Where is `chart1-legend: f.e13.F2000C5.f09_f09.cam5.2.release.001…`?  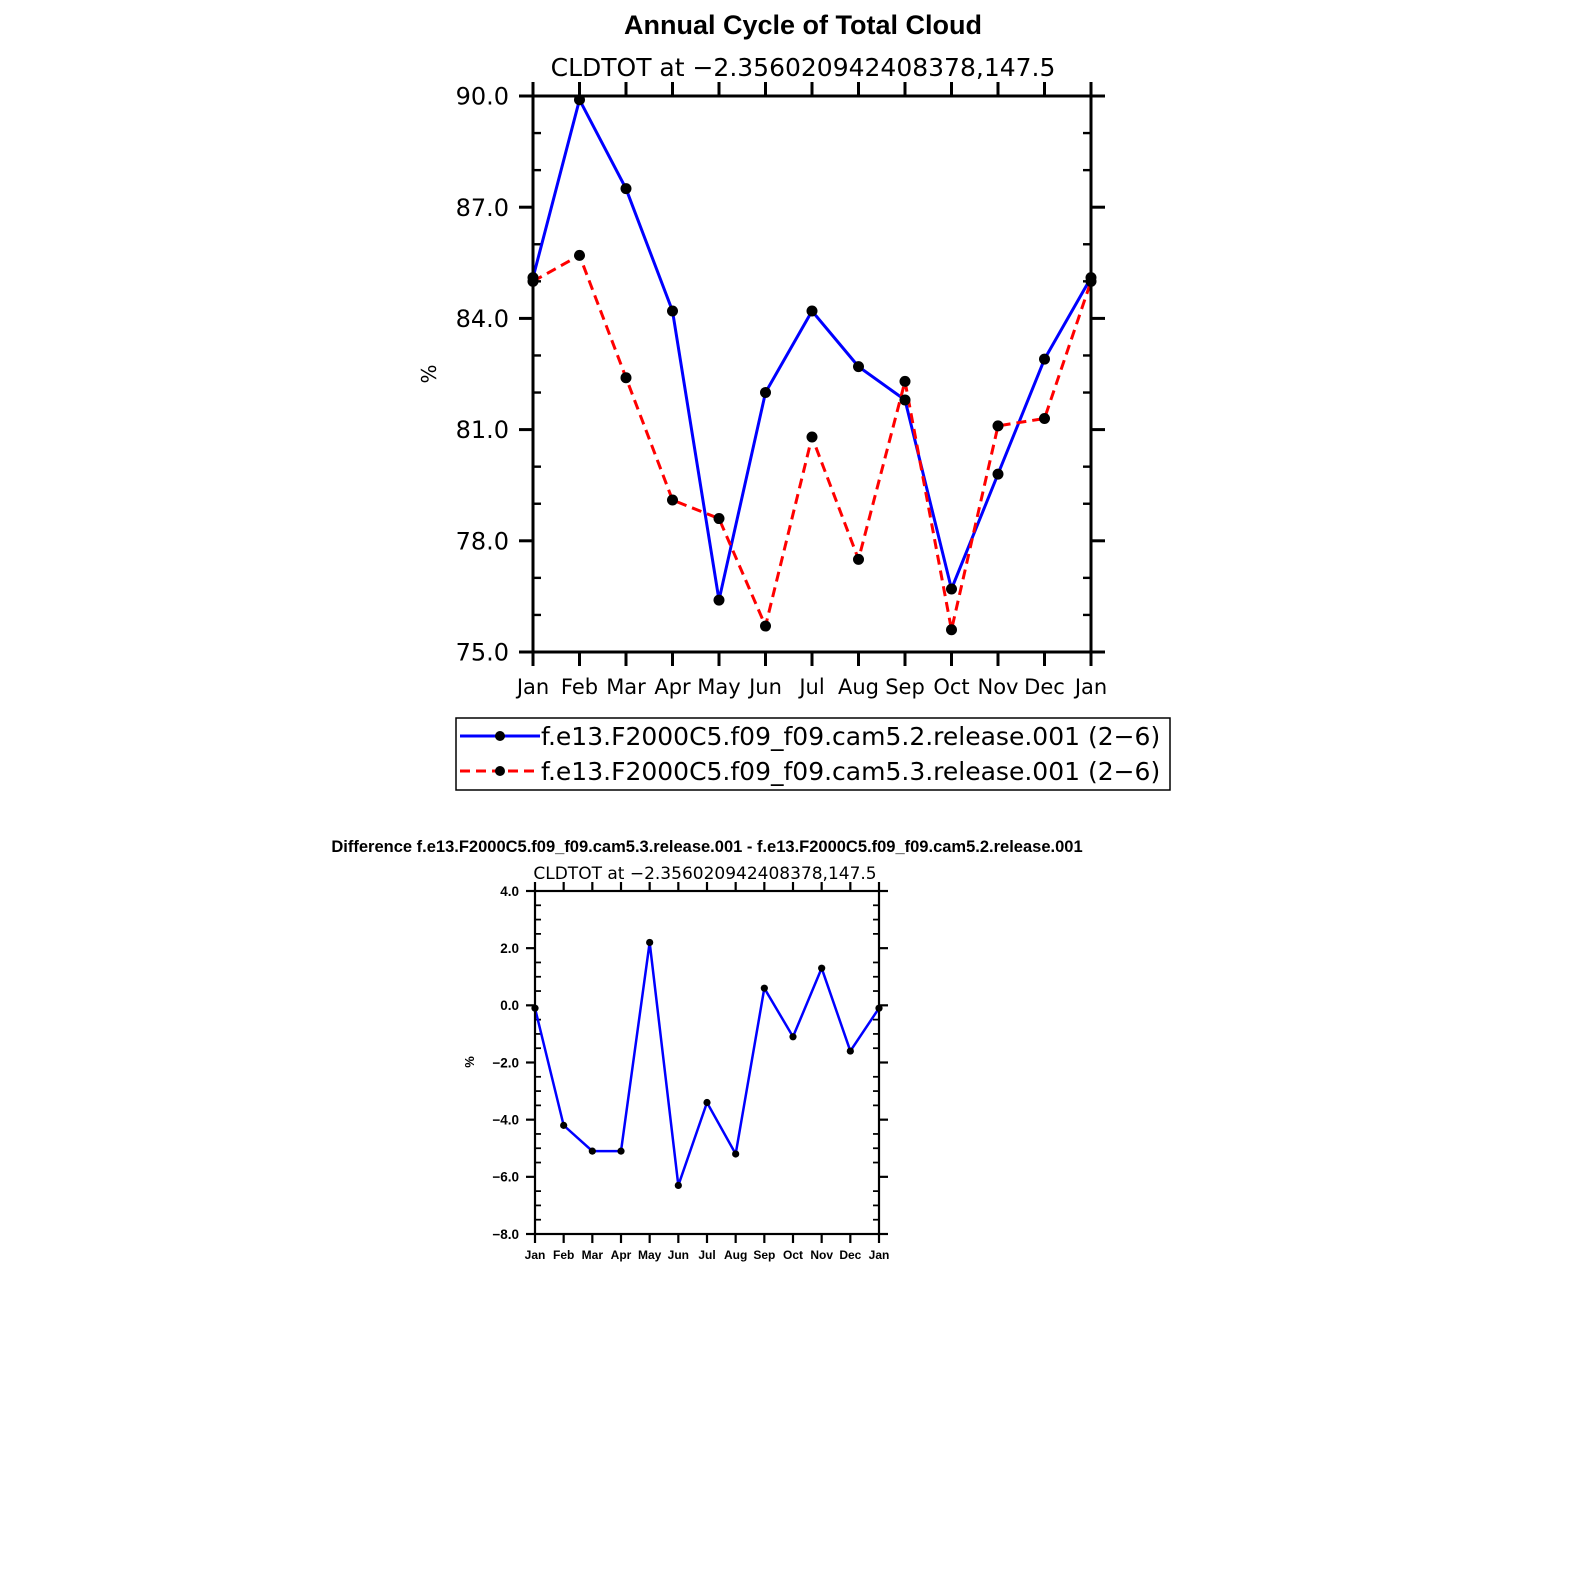 chart1-legend: f.e13.F2000C5.f09_f09.cam5.2.release.001… is located at coordinates (813, 754).